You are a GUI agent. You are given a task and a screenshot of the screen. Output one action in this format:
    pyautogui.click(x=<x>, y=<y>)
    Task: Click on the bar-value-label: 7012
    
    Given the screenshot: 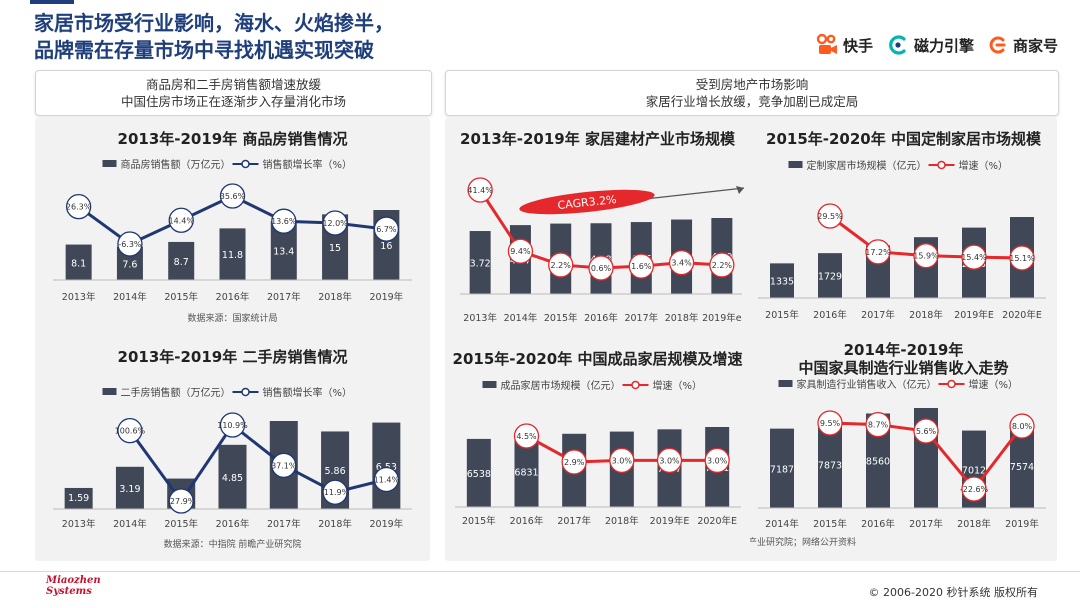 What is the action you would take?
    pyautogui.click(x=974, y=470)
    